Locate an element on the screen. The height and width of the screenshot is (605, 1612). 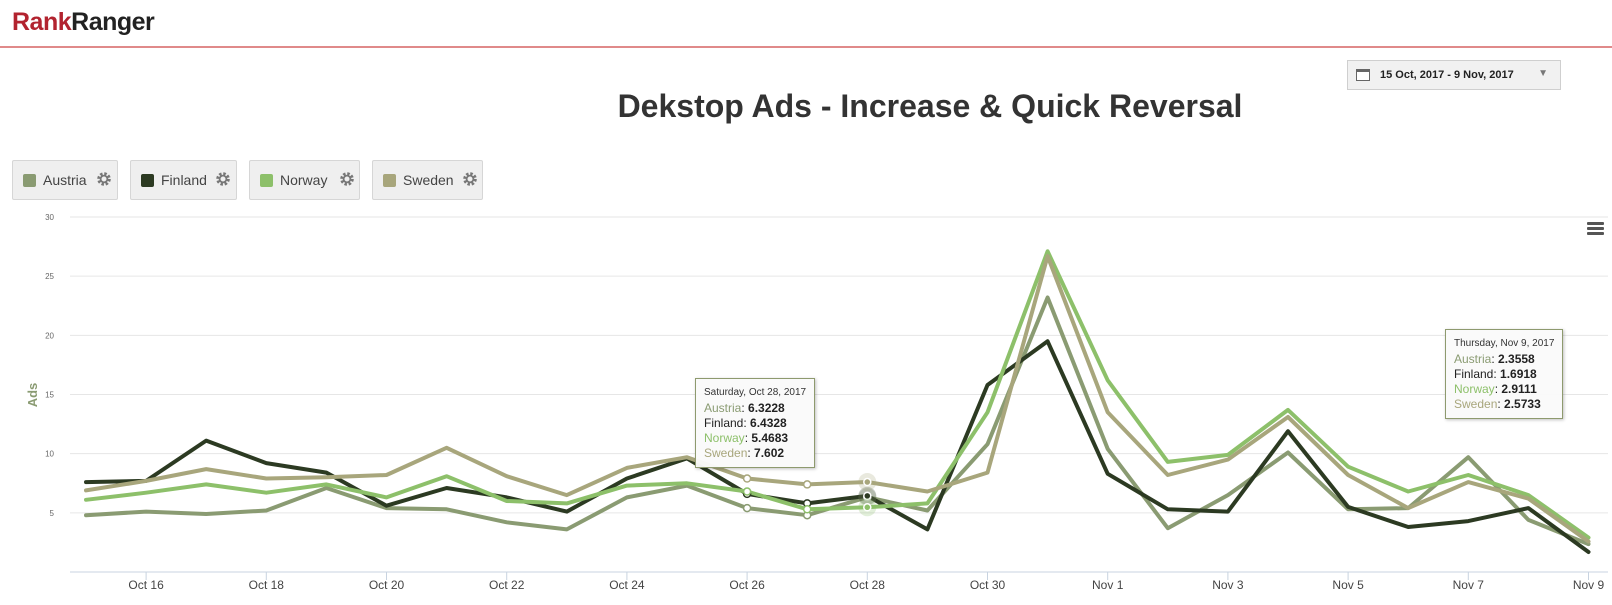
y-tick-label: 20 is located at coordinates (49, 335).